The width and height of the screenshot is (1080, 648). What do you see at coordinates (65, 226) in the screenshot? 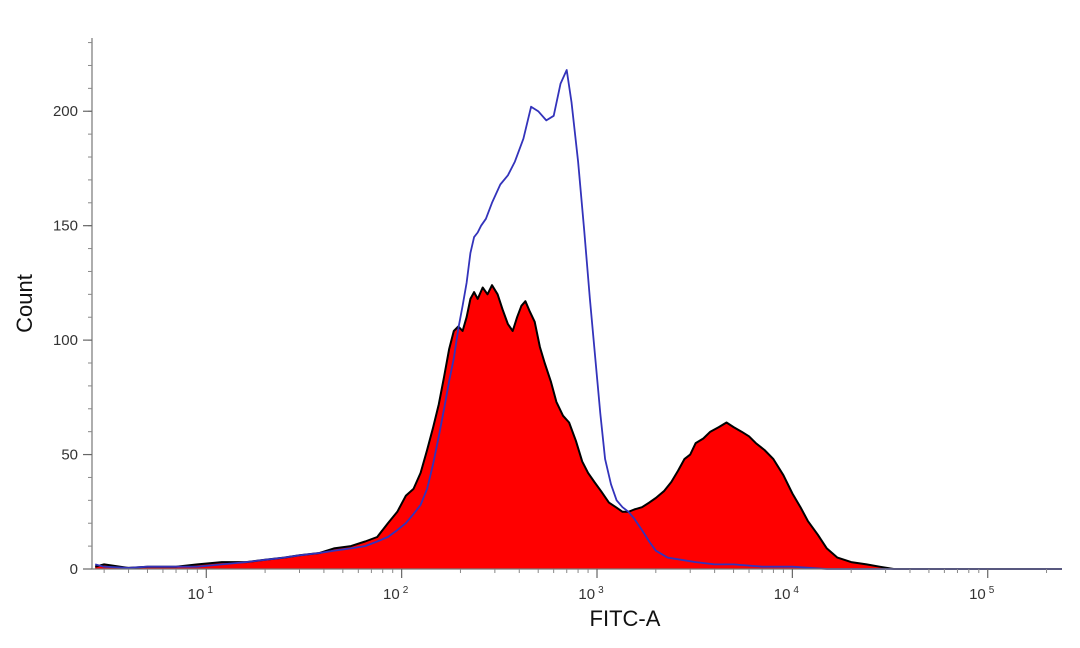
I see `y-tick-label: 150` at bounding box center [65, 226].